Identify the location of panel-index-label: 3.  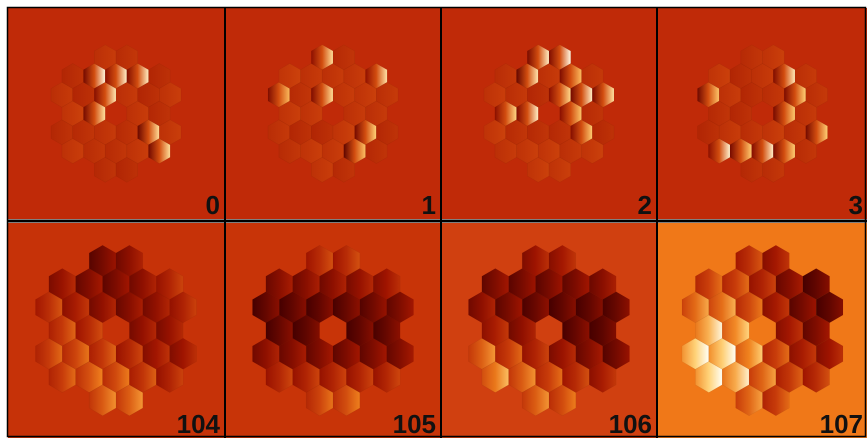
(856, 205).